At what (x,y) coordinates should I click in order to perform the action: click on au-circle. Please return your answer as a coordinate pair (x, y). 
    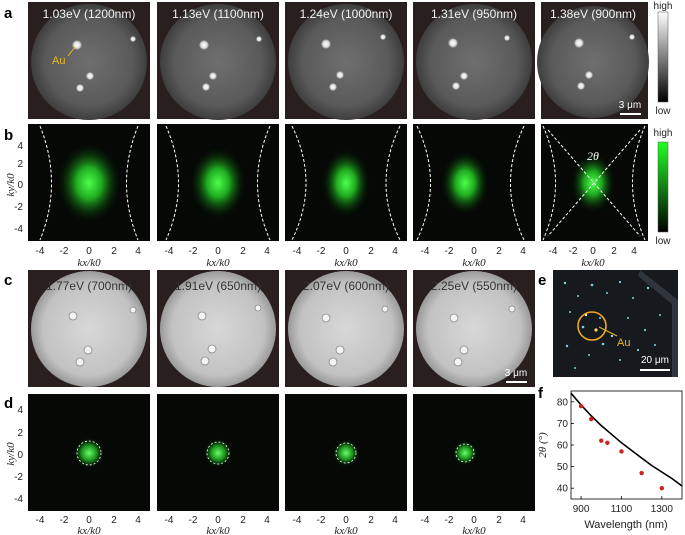
    Looking at the image, I should click on (592, 326).